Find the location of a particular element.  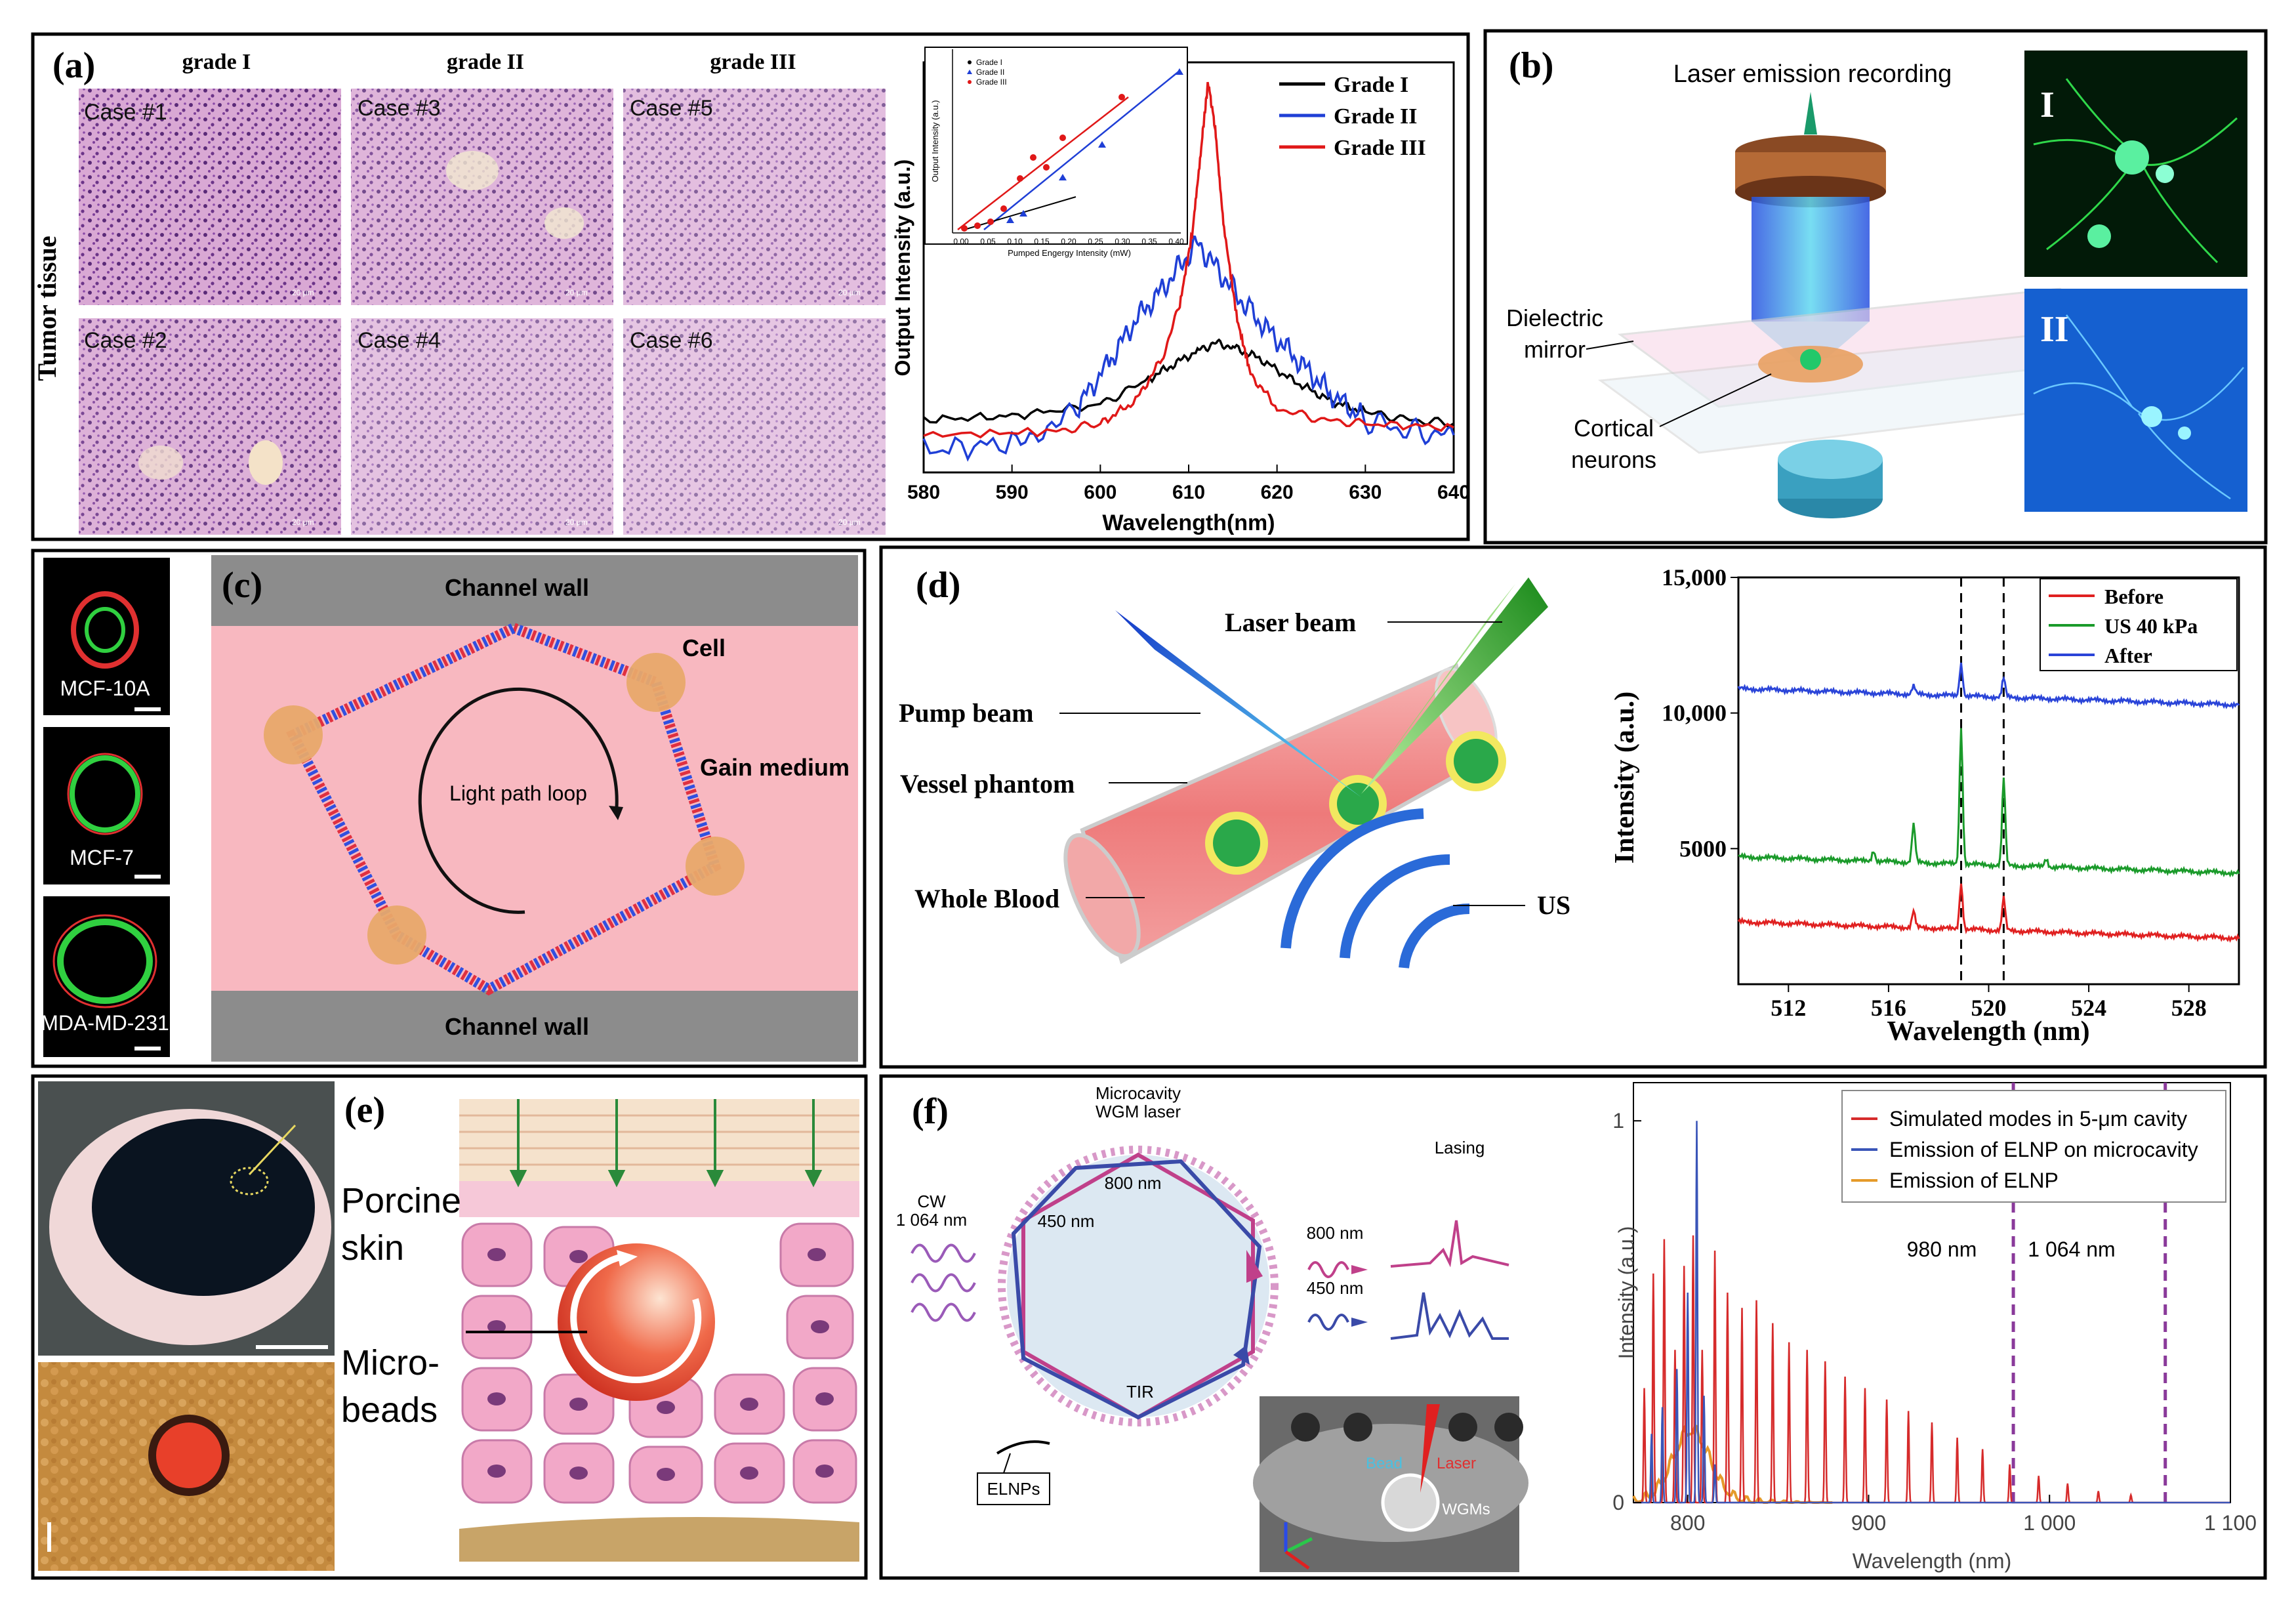

case-label: Case #4 is located at coordinates (399, 340).